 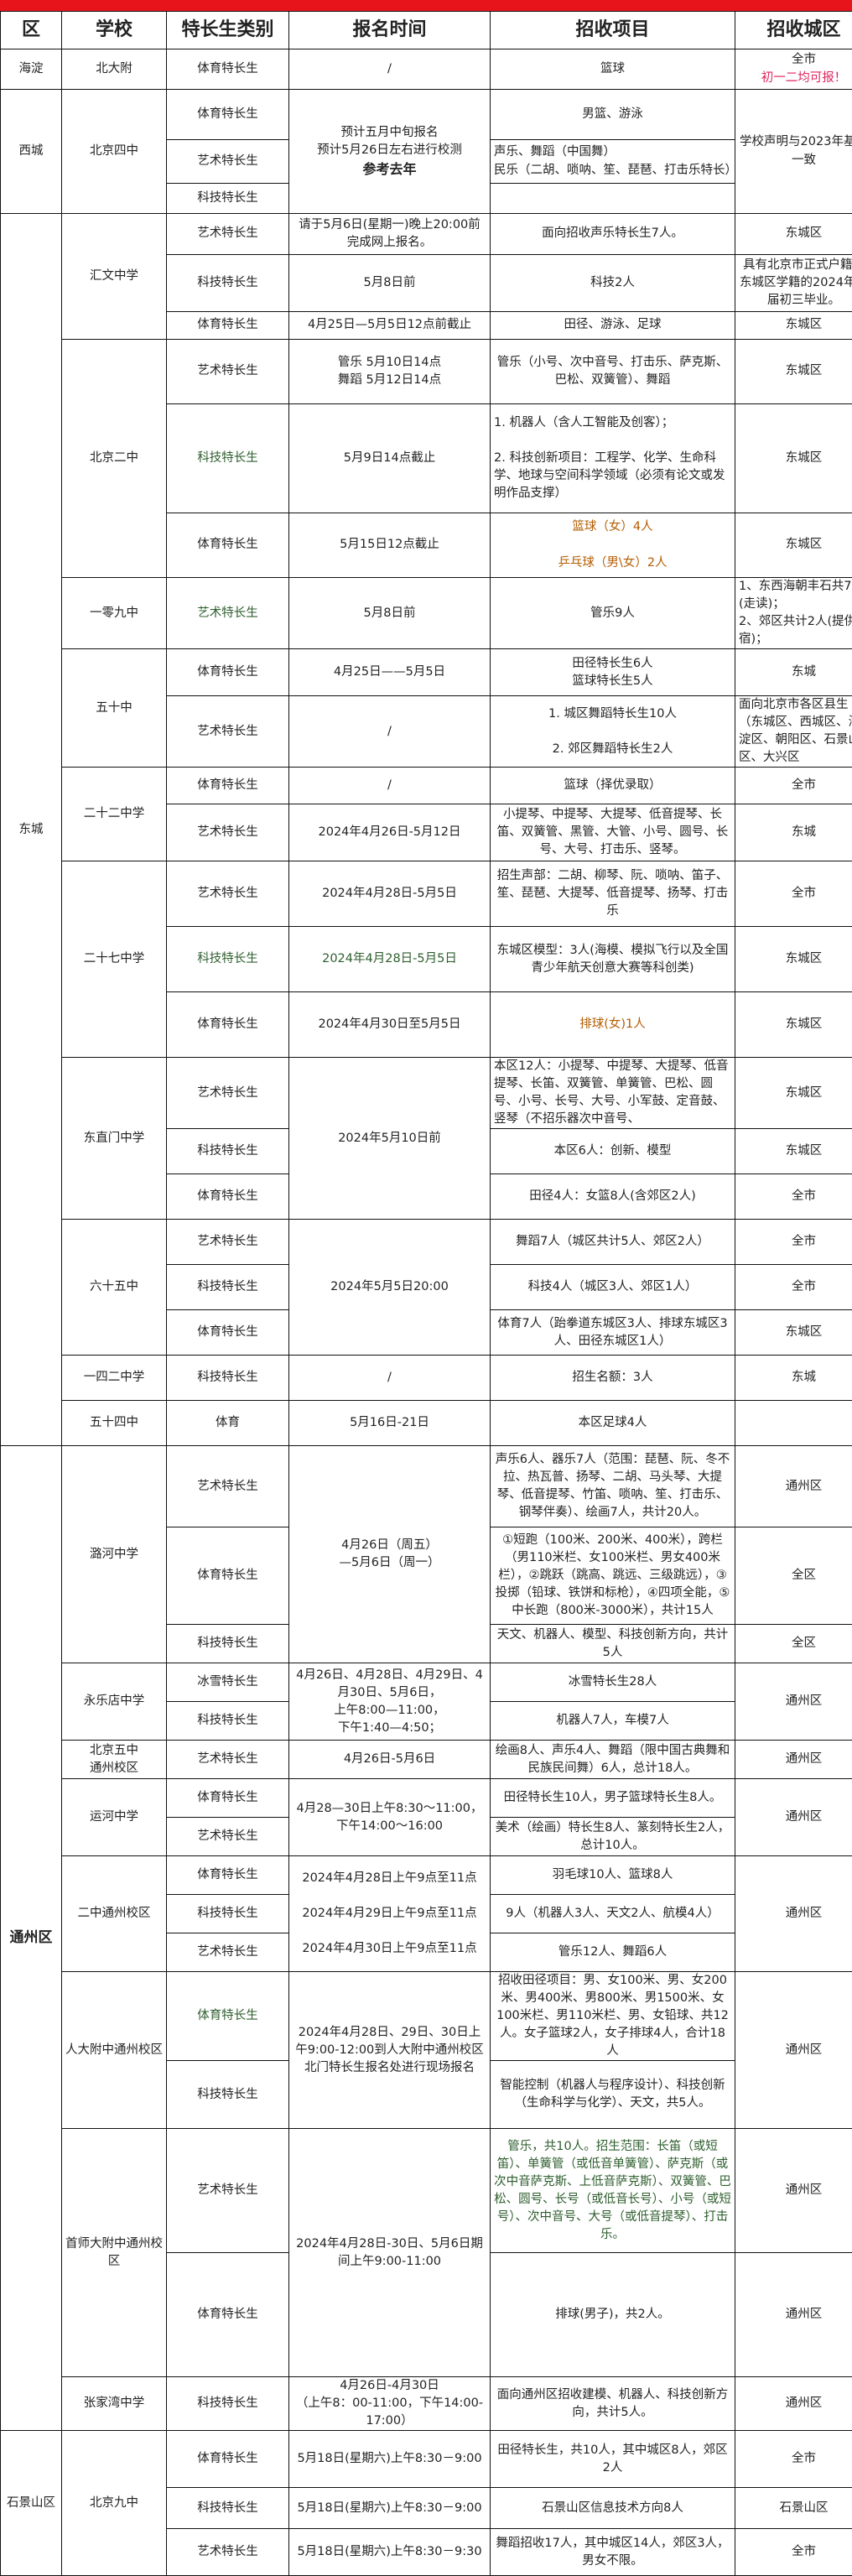 I want to click on school-cell: 北京四中, so click(x=114, y=152).